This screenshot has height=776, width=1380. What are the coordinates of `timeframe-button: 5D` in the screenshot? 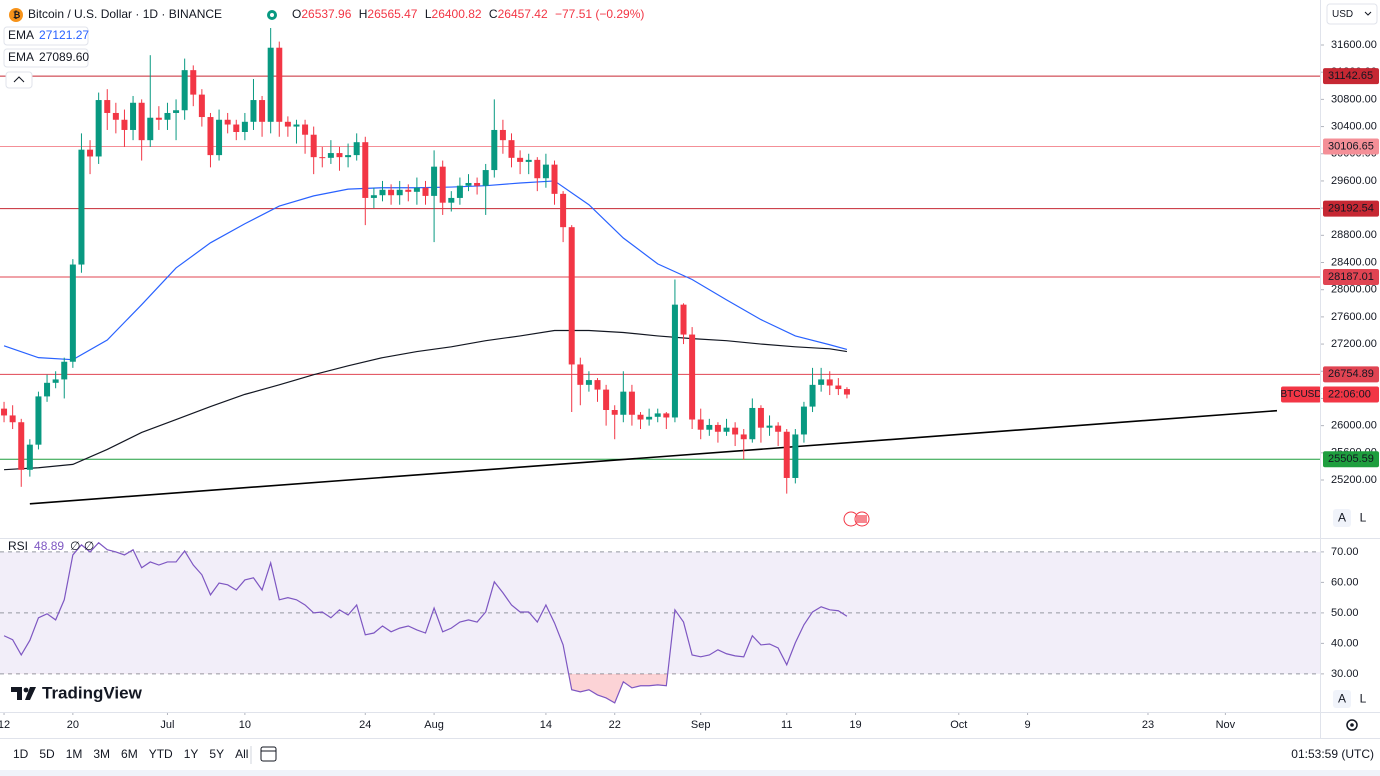 It's located at (47, 754).